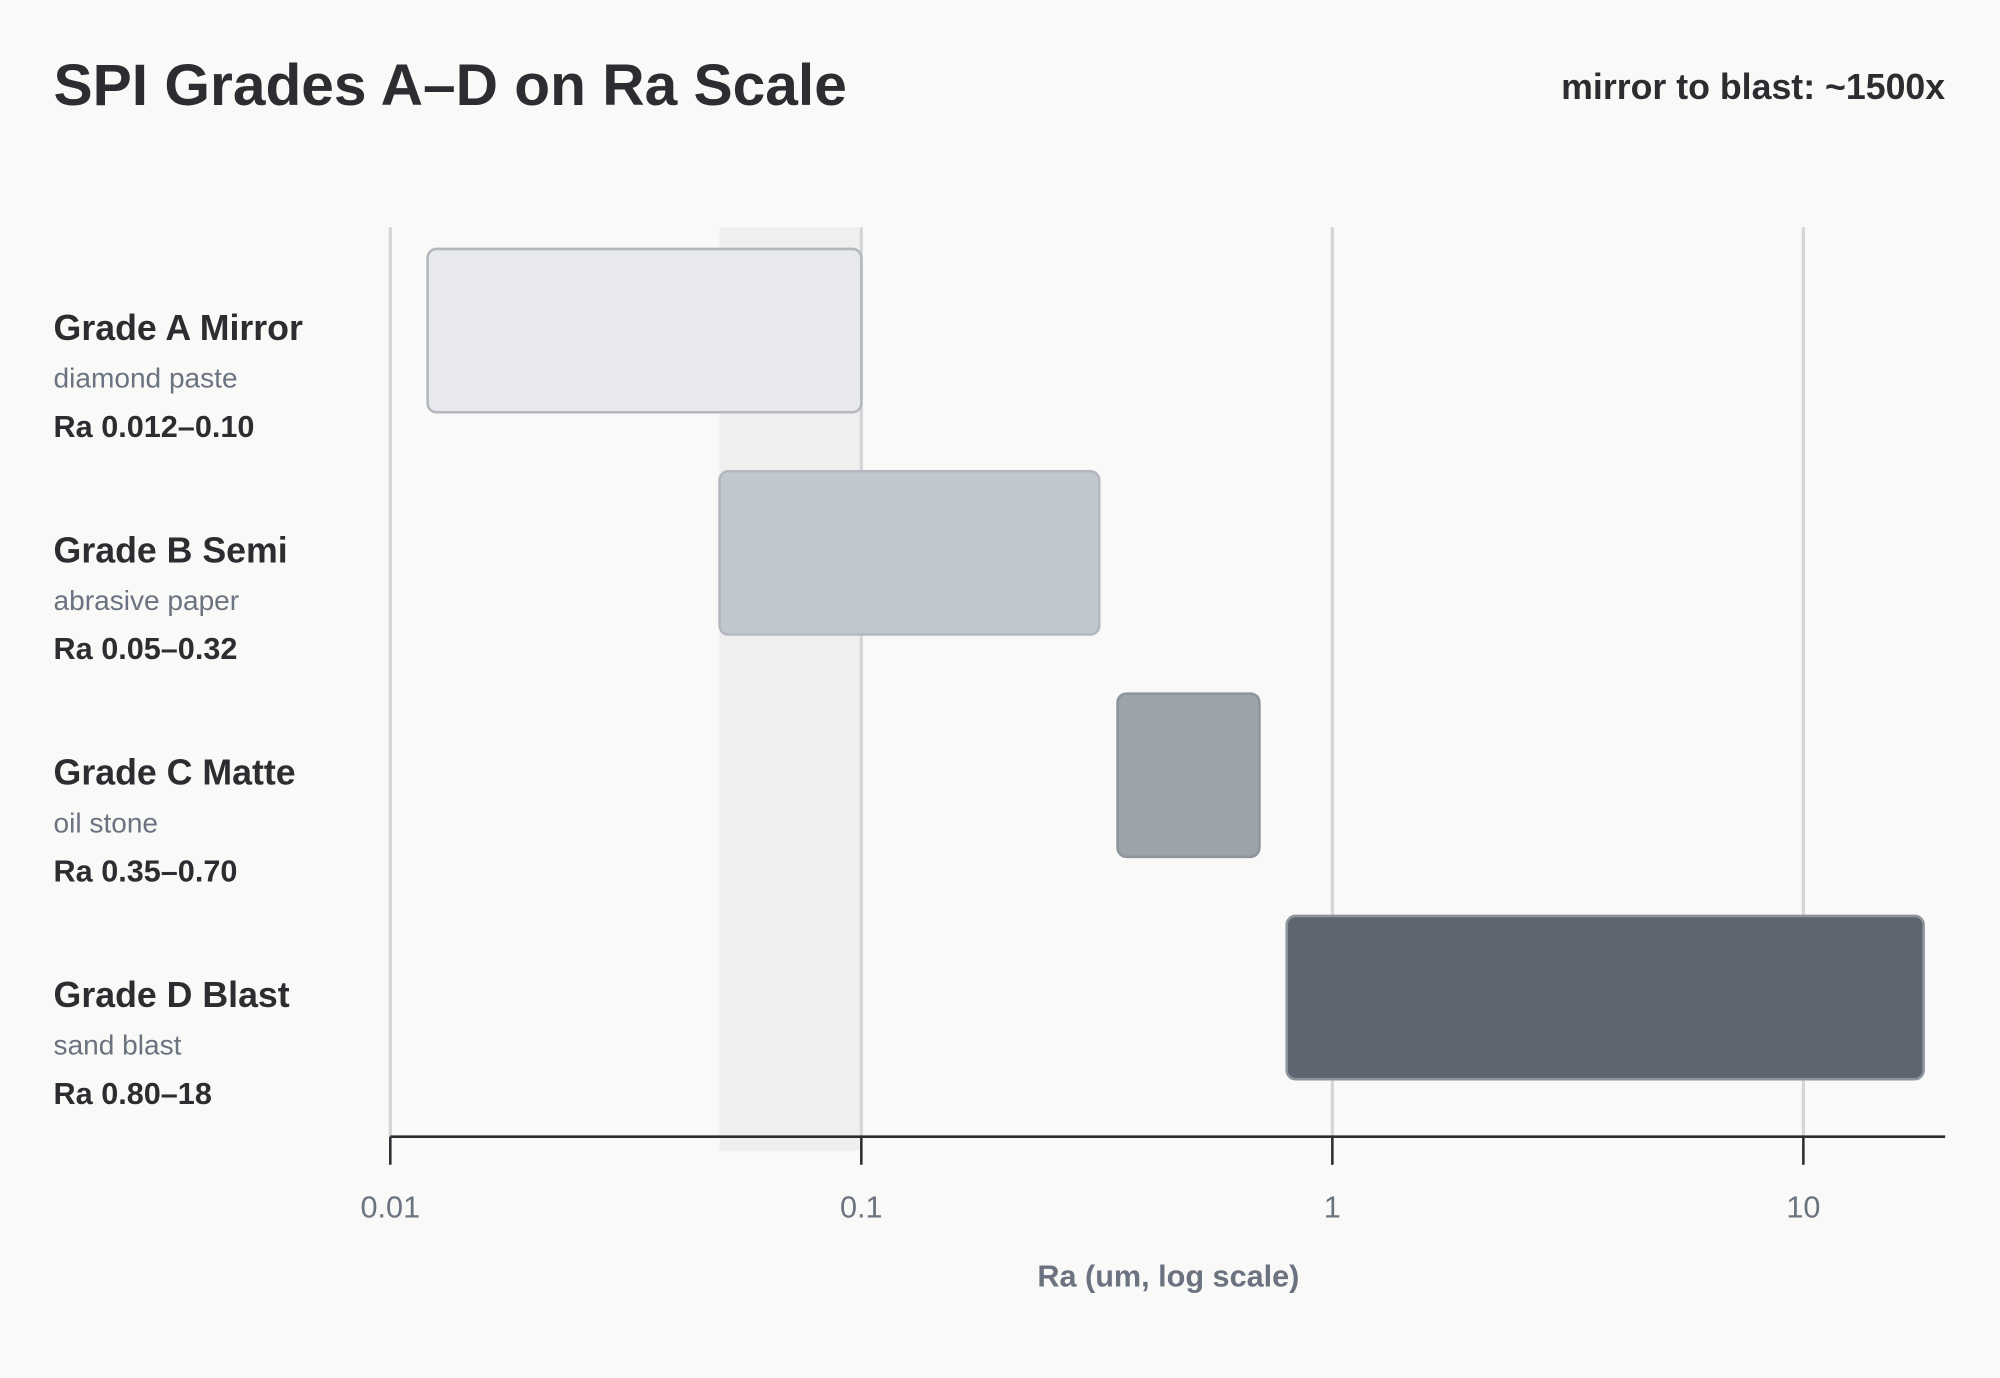  Describe the element at coordinates (391, 1208) in the screenshot. I see `x-tick-label: 0.01` at that location.